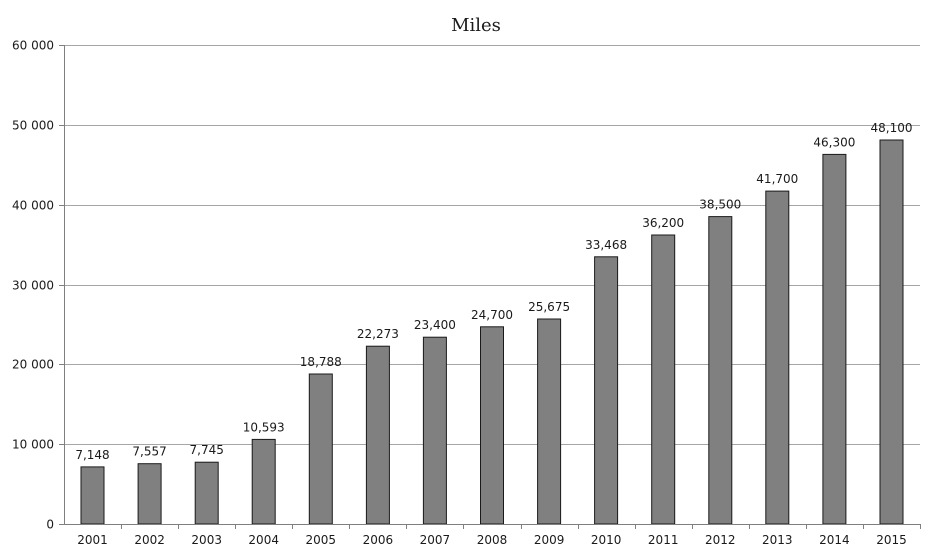  Describe the element at coordinates (892, 128) in the screenshot. I see `data-label: 48,100` at that location.